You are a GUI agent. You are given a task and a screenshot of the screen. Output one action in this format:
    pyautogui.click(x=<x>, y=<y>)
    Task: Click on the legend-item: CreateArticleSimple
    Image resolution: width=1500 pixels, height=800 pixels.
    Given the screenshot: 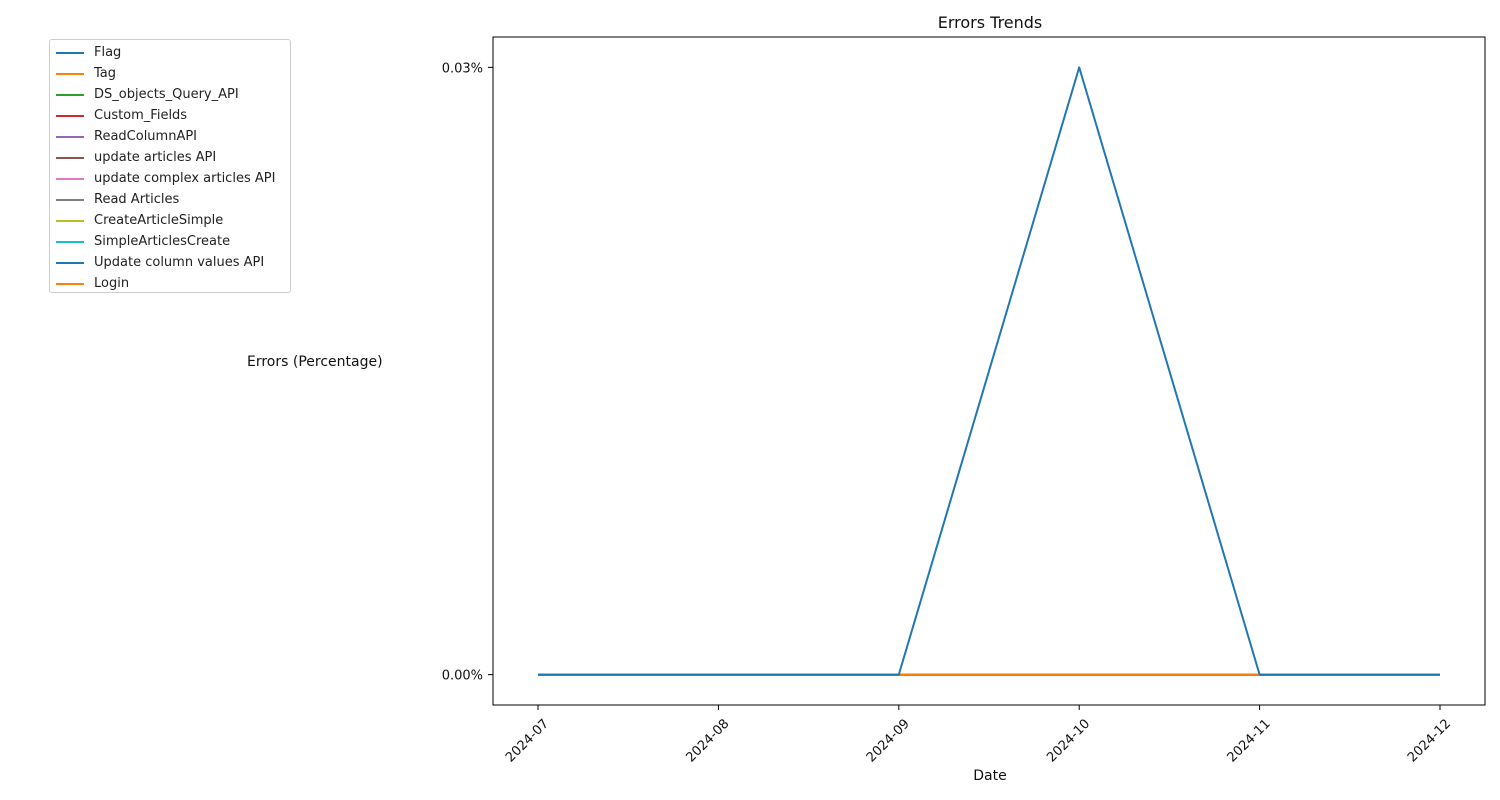 What is the action you would take?
    pyautogui.click(x=170, y=220)
    